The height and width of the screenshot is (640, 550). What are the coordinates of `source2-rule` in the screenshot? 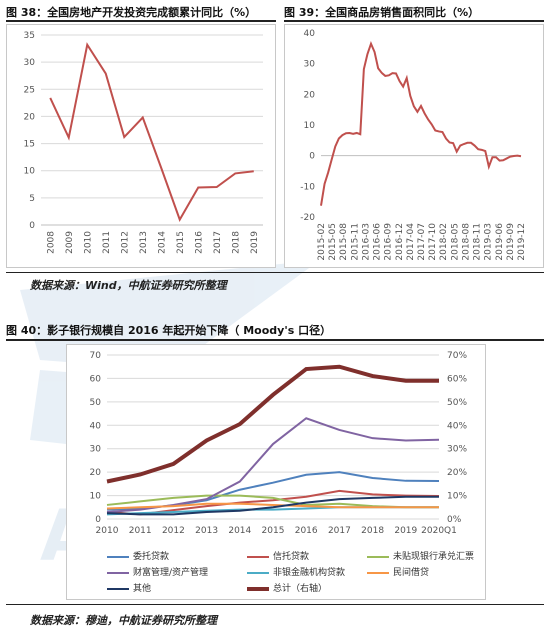 It's located at (275, 604).